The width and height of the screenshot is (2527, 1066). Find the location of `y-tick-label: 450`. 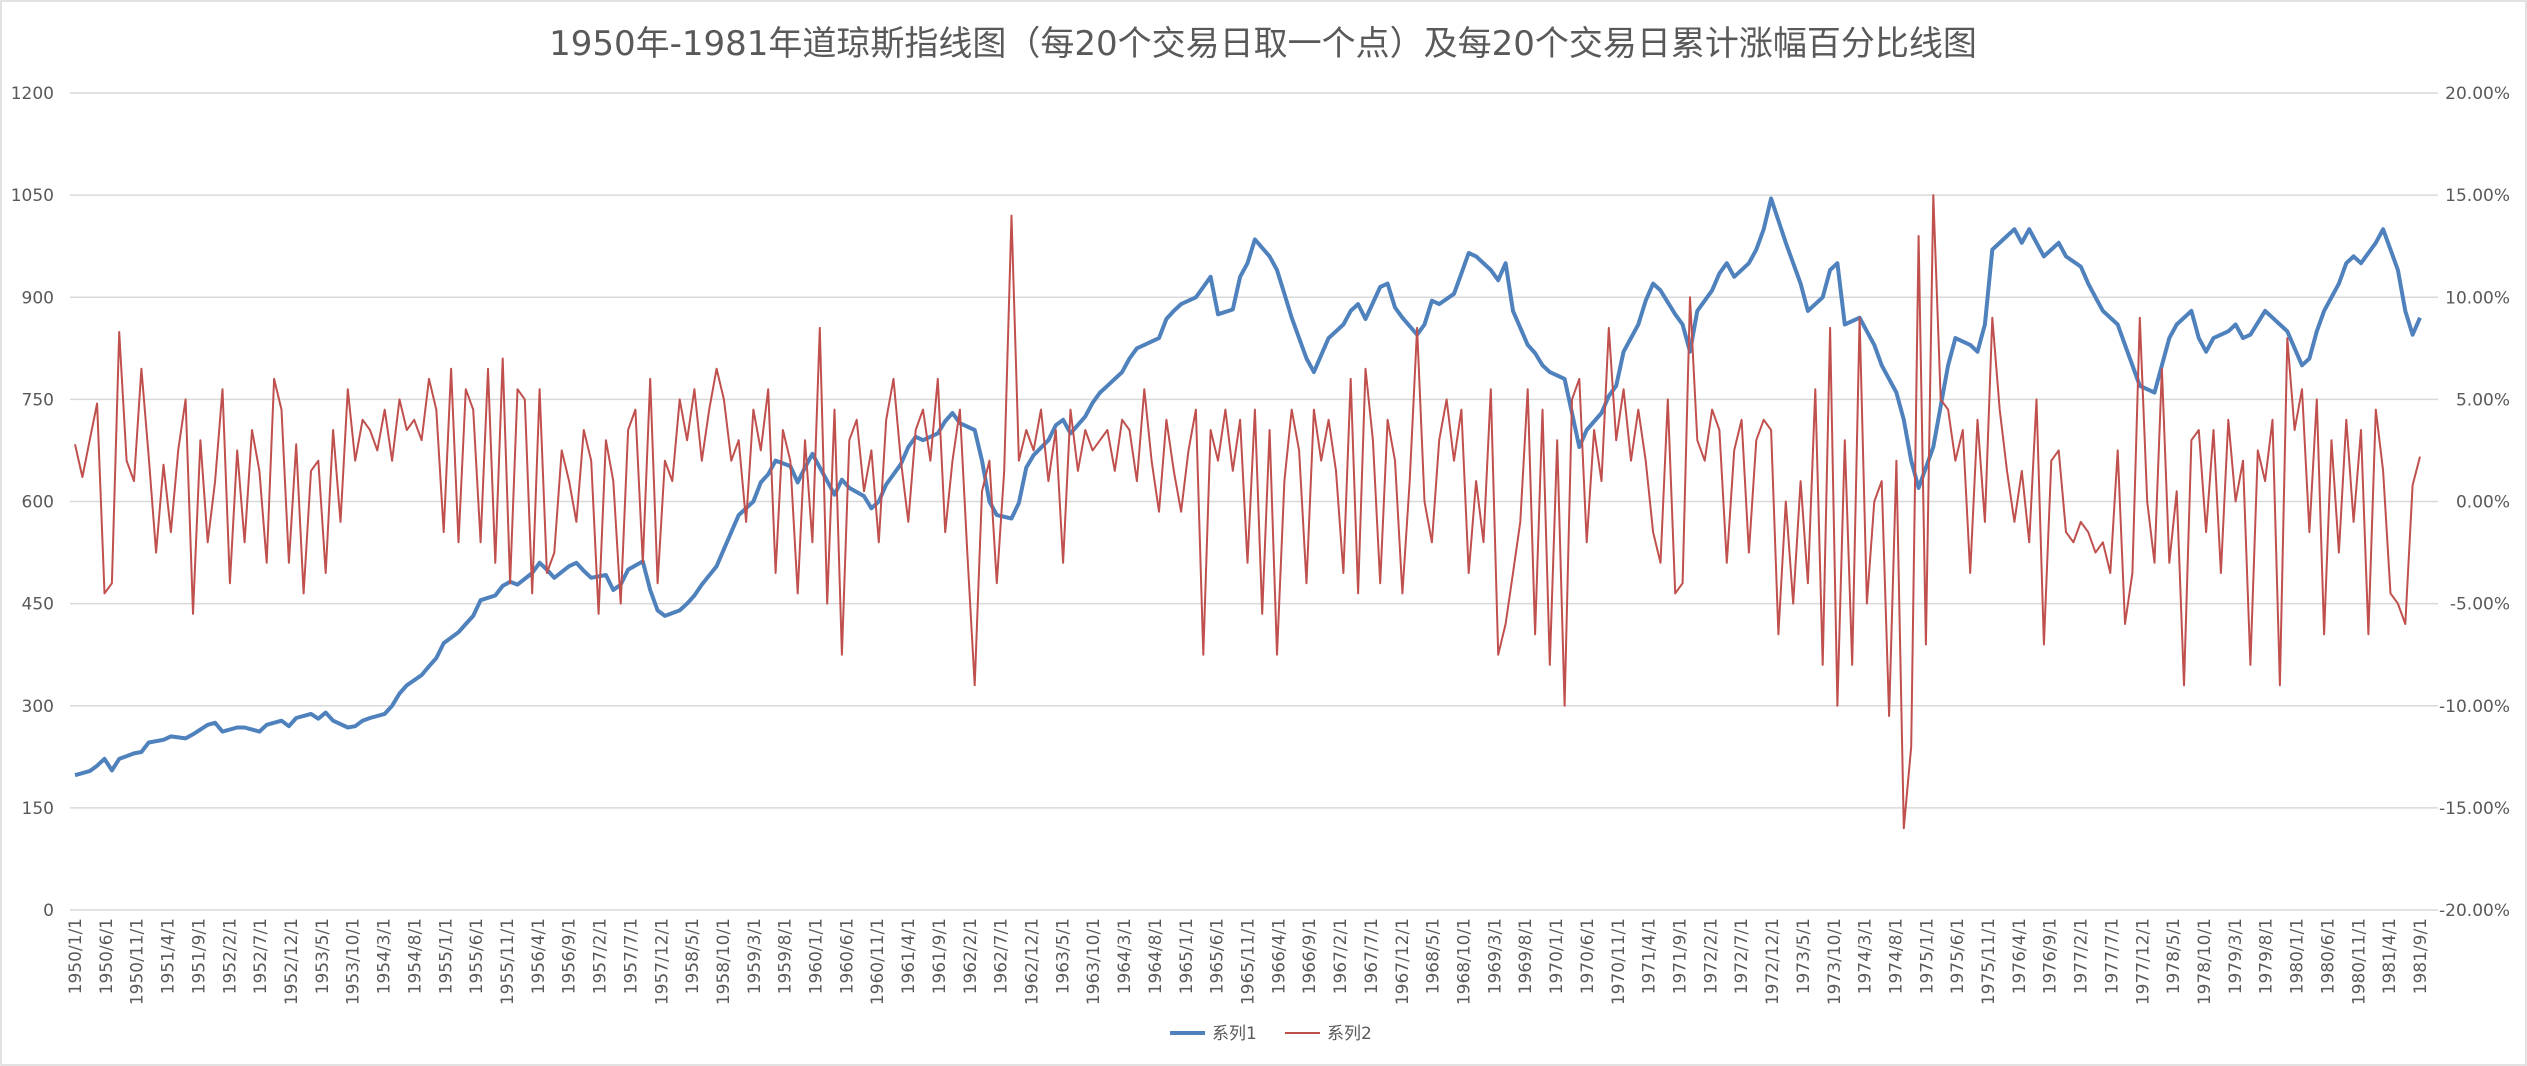

y-tick-label: 450 is located at coordinates (38, 605).